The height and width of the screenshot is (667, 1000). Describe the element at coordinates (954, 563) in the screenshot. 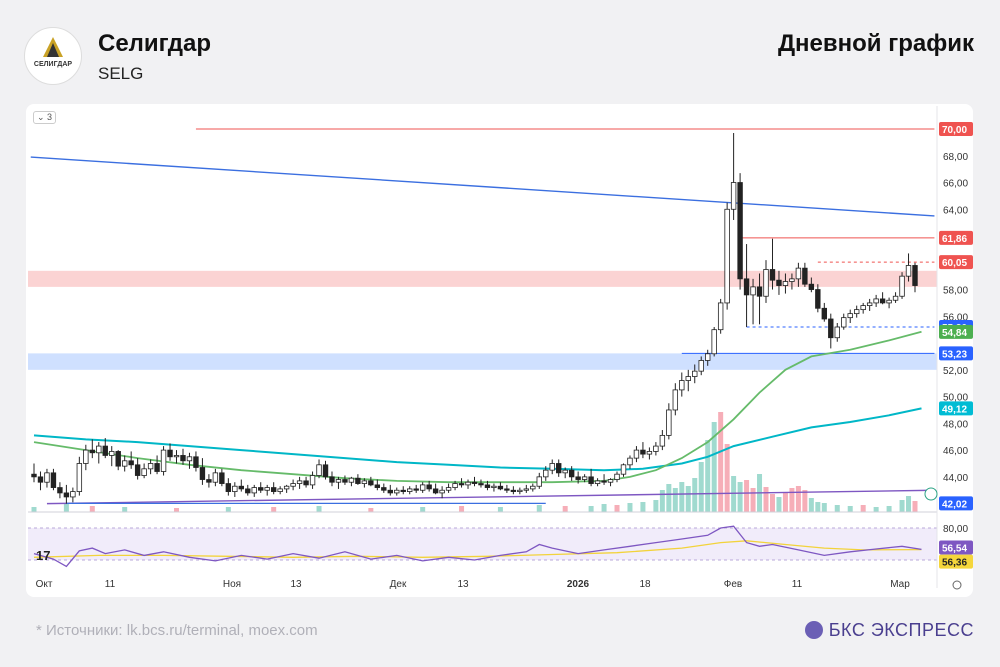

I see `rsi-label-text: 56,36` at that location.